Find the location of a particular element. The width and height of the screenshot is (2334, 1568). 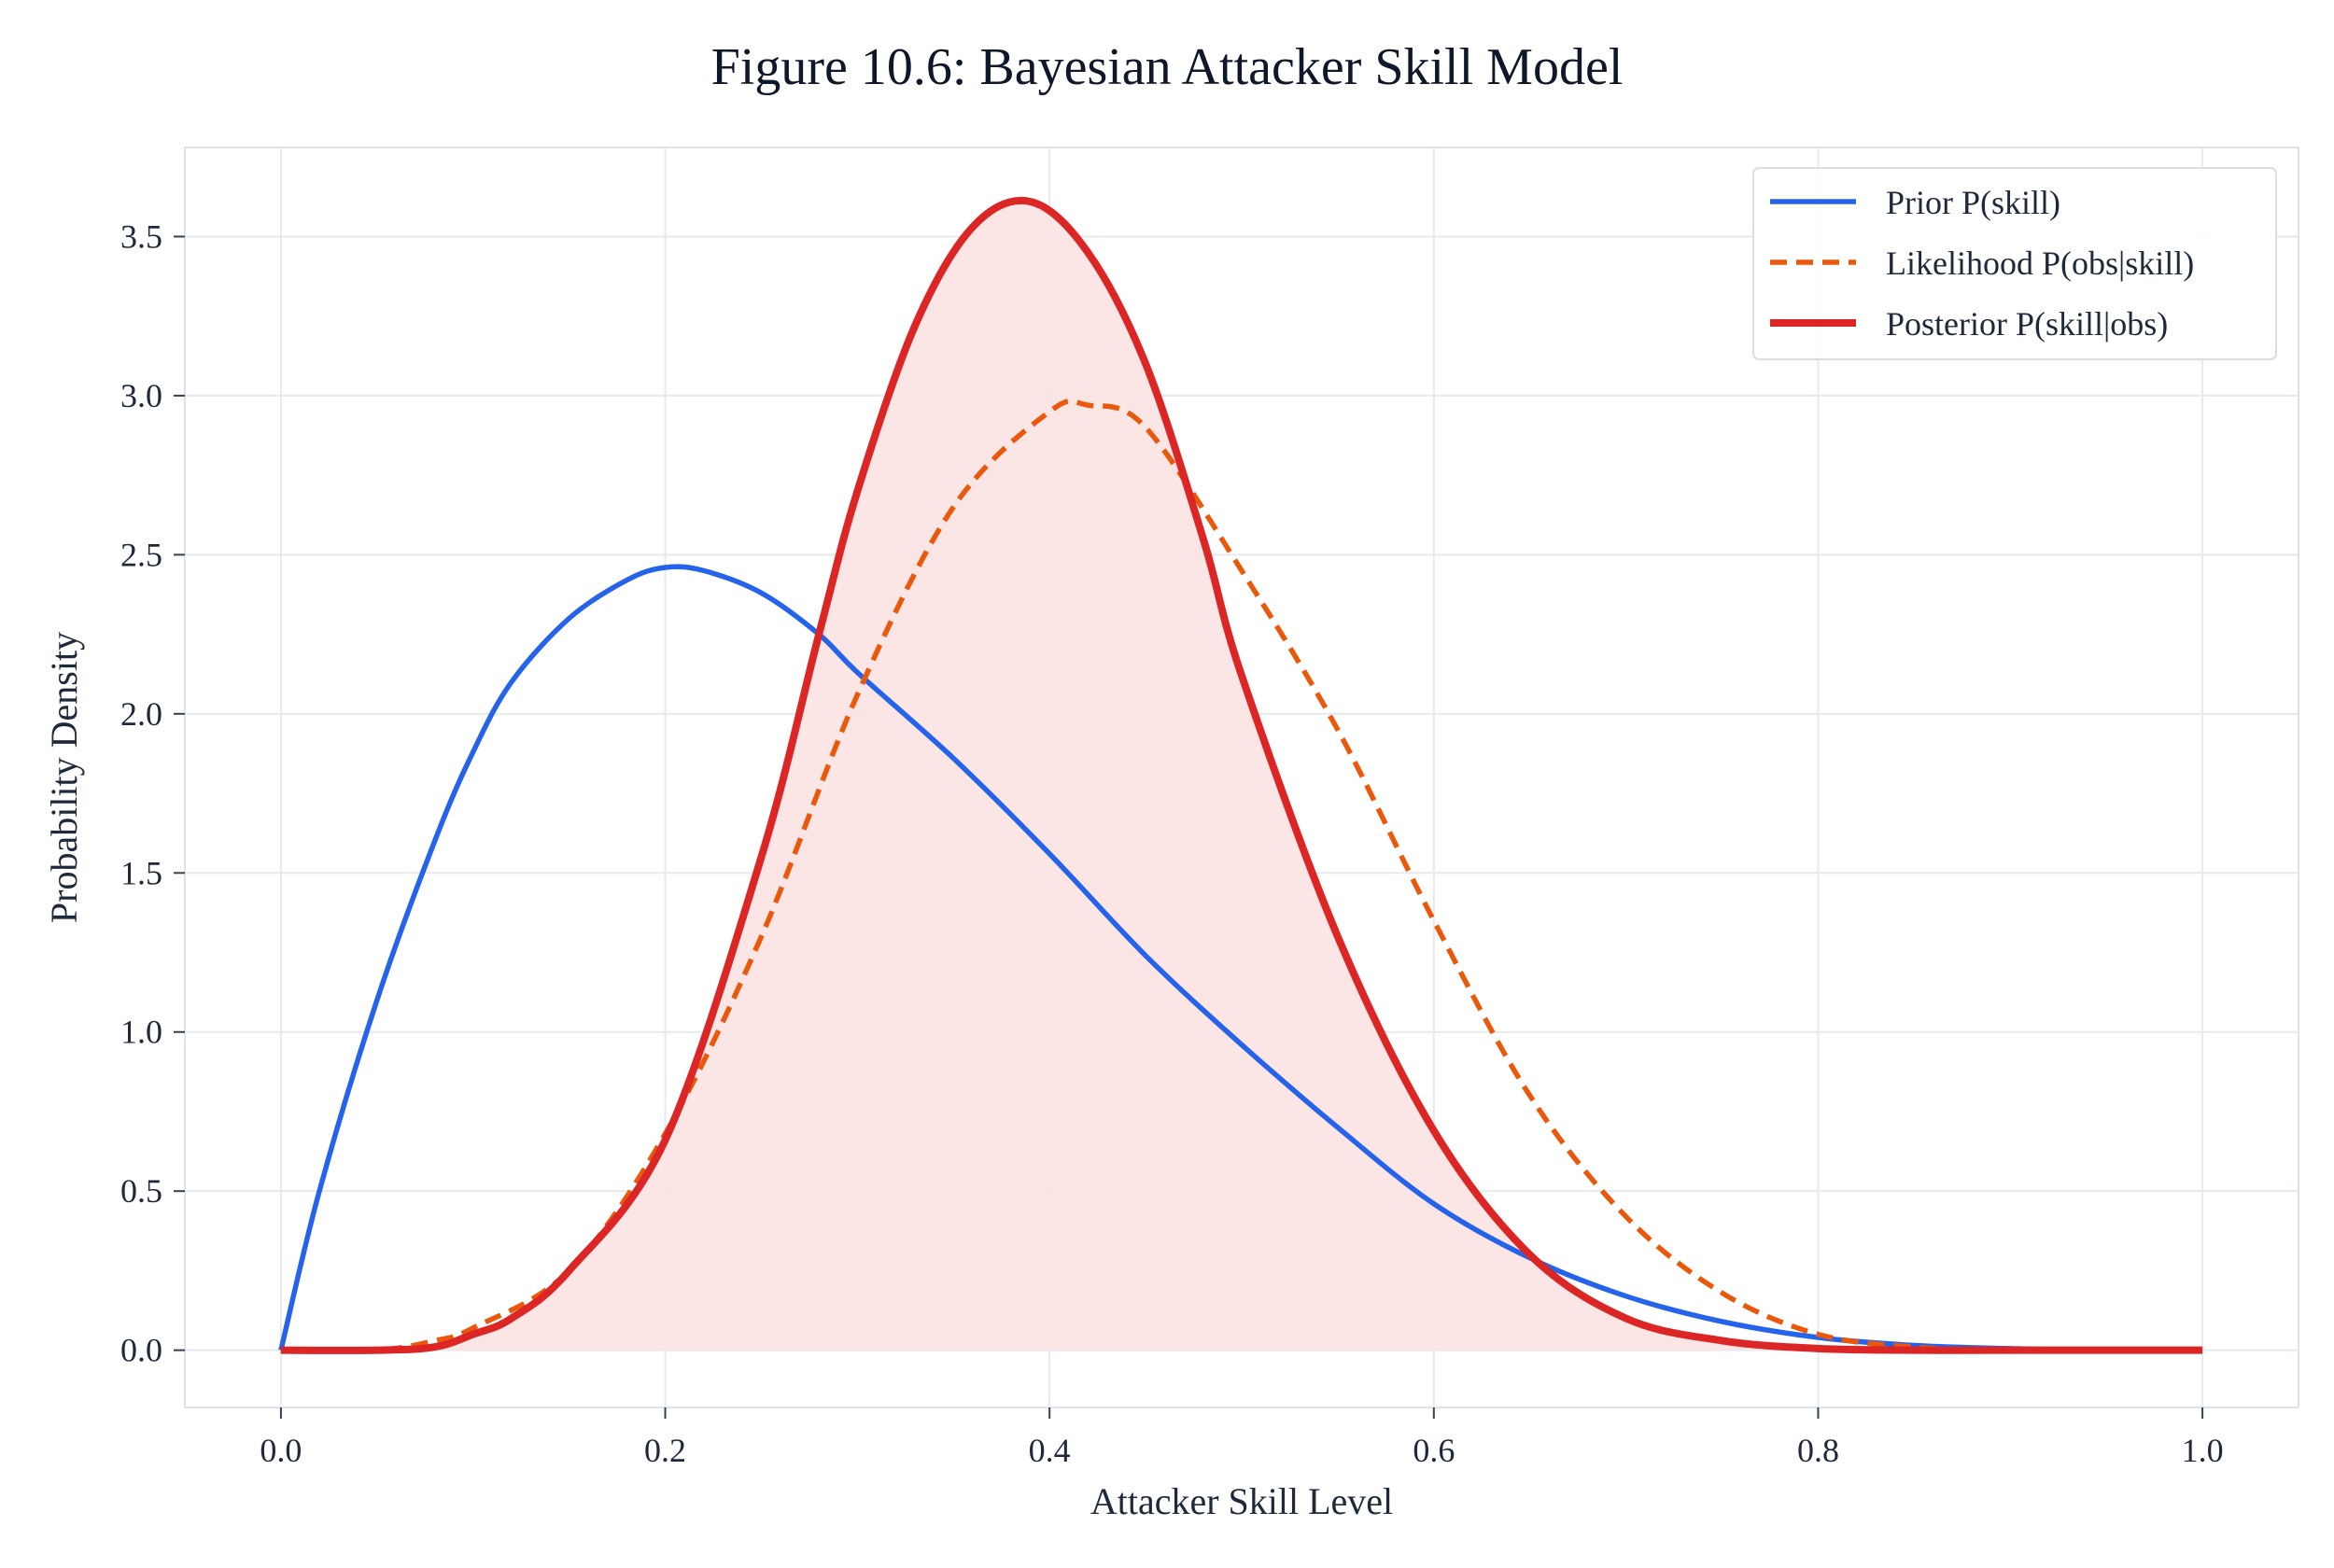

legend-label: Prior P(skill) is located at coordinates (1973, 202).